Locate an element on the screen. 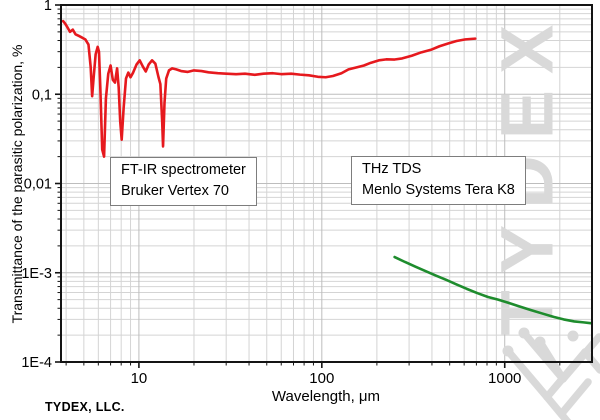 The image size is (600, 420). ftir-annotation-line1: FT-IR spectrometer is located at coordinates (183, 170).